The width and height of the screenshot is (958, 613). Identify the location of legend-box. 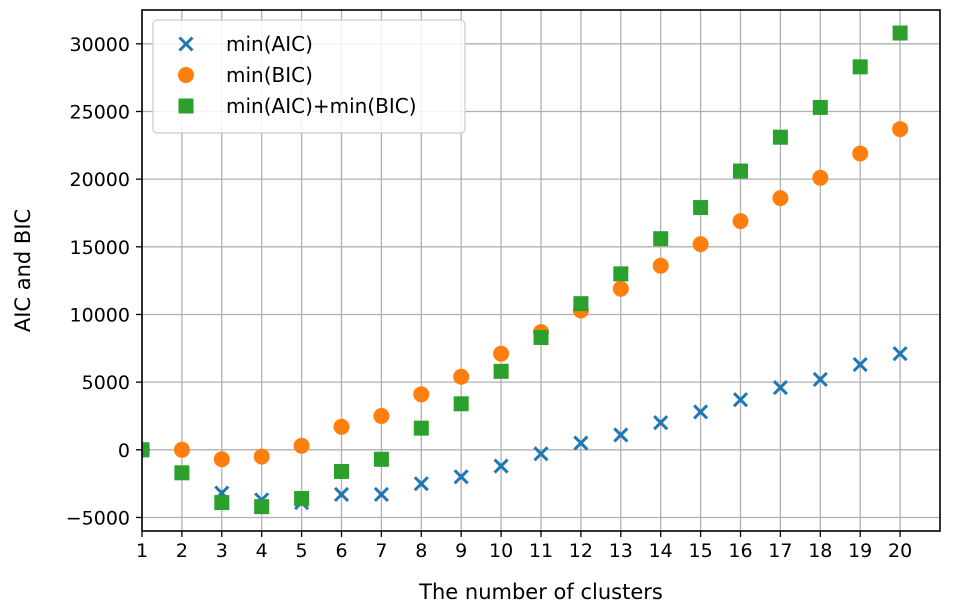
(309, 76).